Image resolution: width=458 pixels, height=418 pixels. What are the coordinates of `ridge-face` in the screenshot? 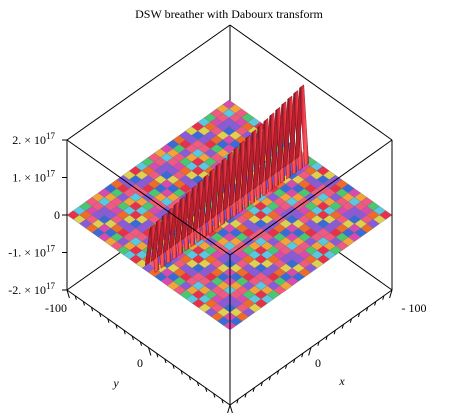 It's located at (304, 125).